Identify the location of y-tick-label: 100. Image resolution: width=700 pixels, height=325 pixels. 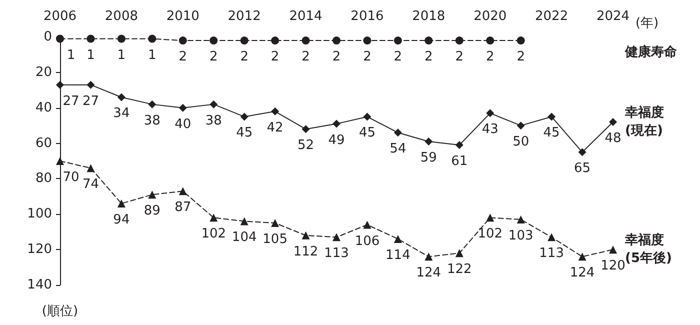
(39, 214).